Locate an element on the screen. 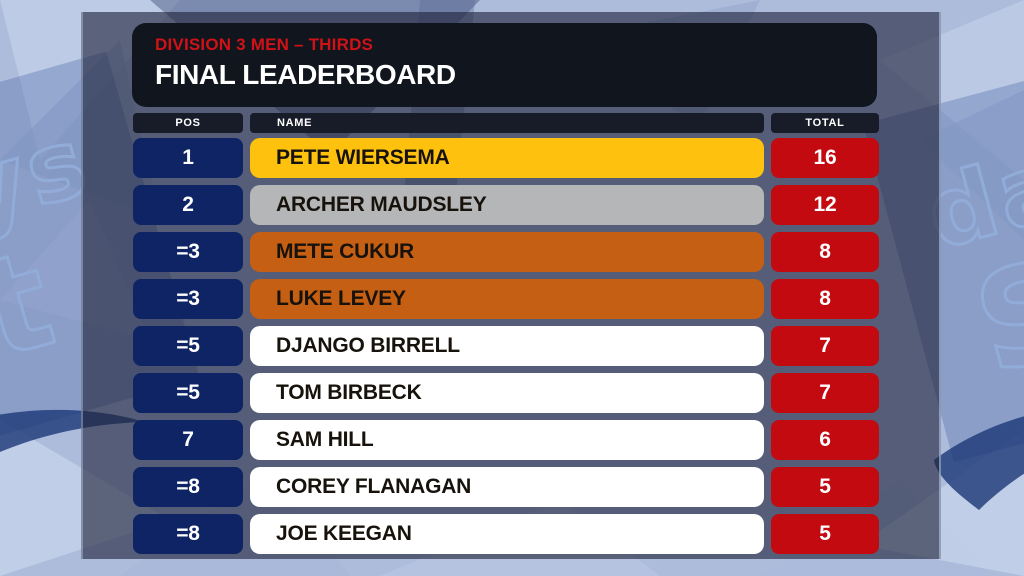 The image size is (1024, 576). table-row: =8 JOE KEEGAN 5 is located at coordinates (506, 534).